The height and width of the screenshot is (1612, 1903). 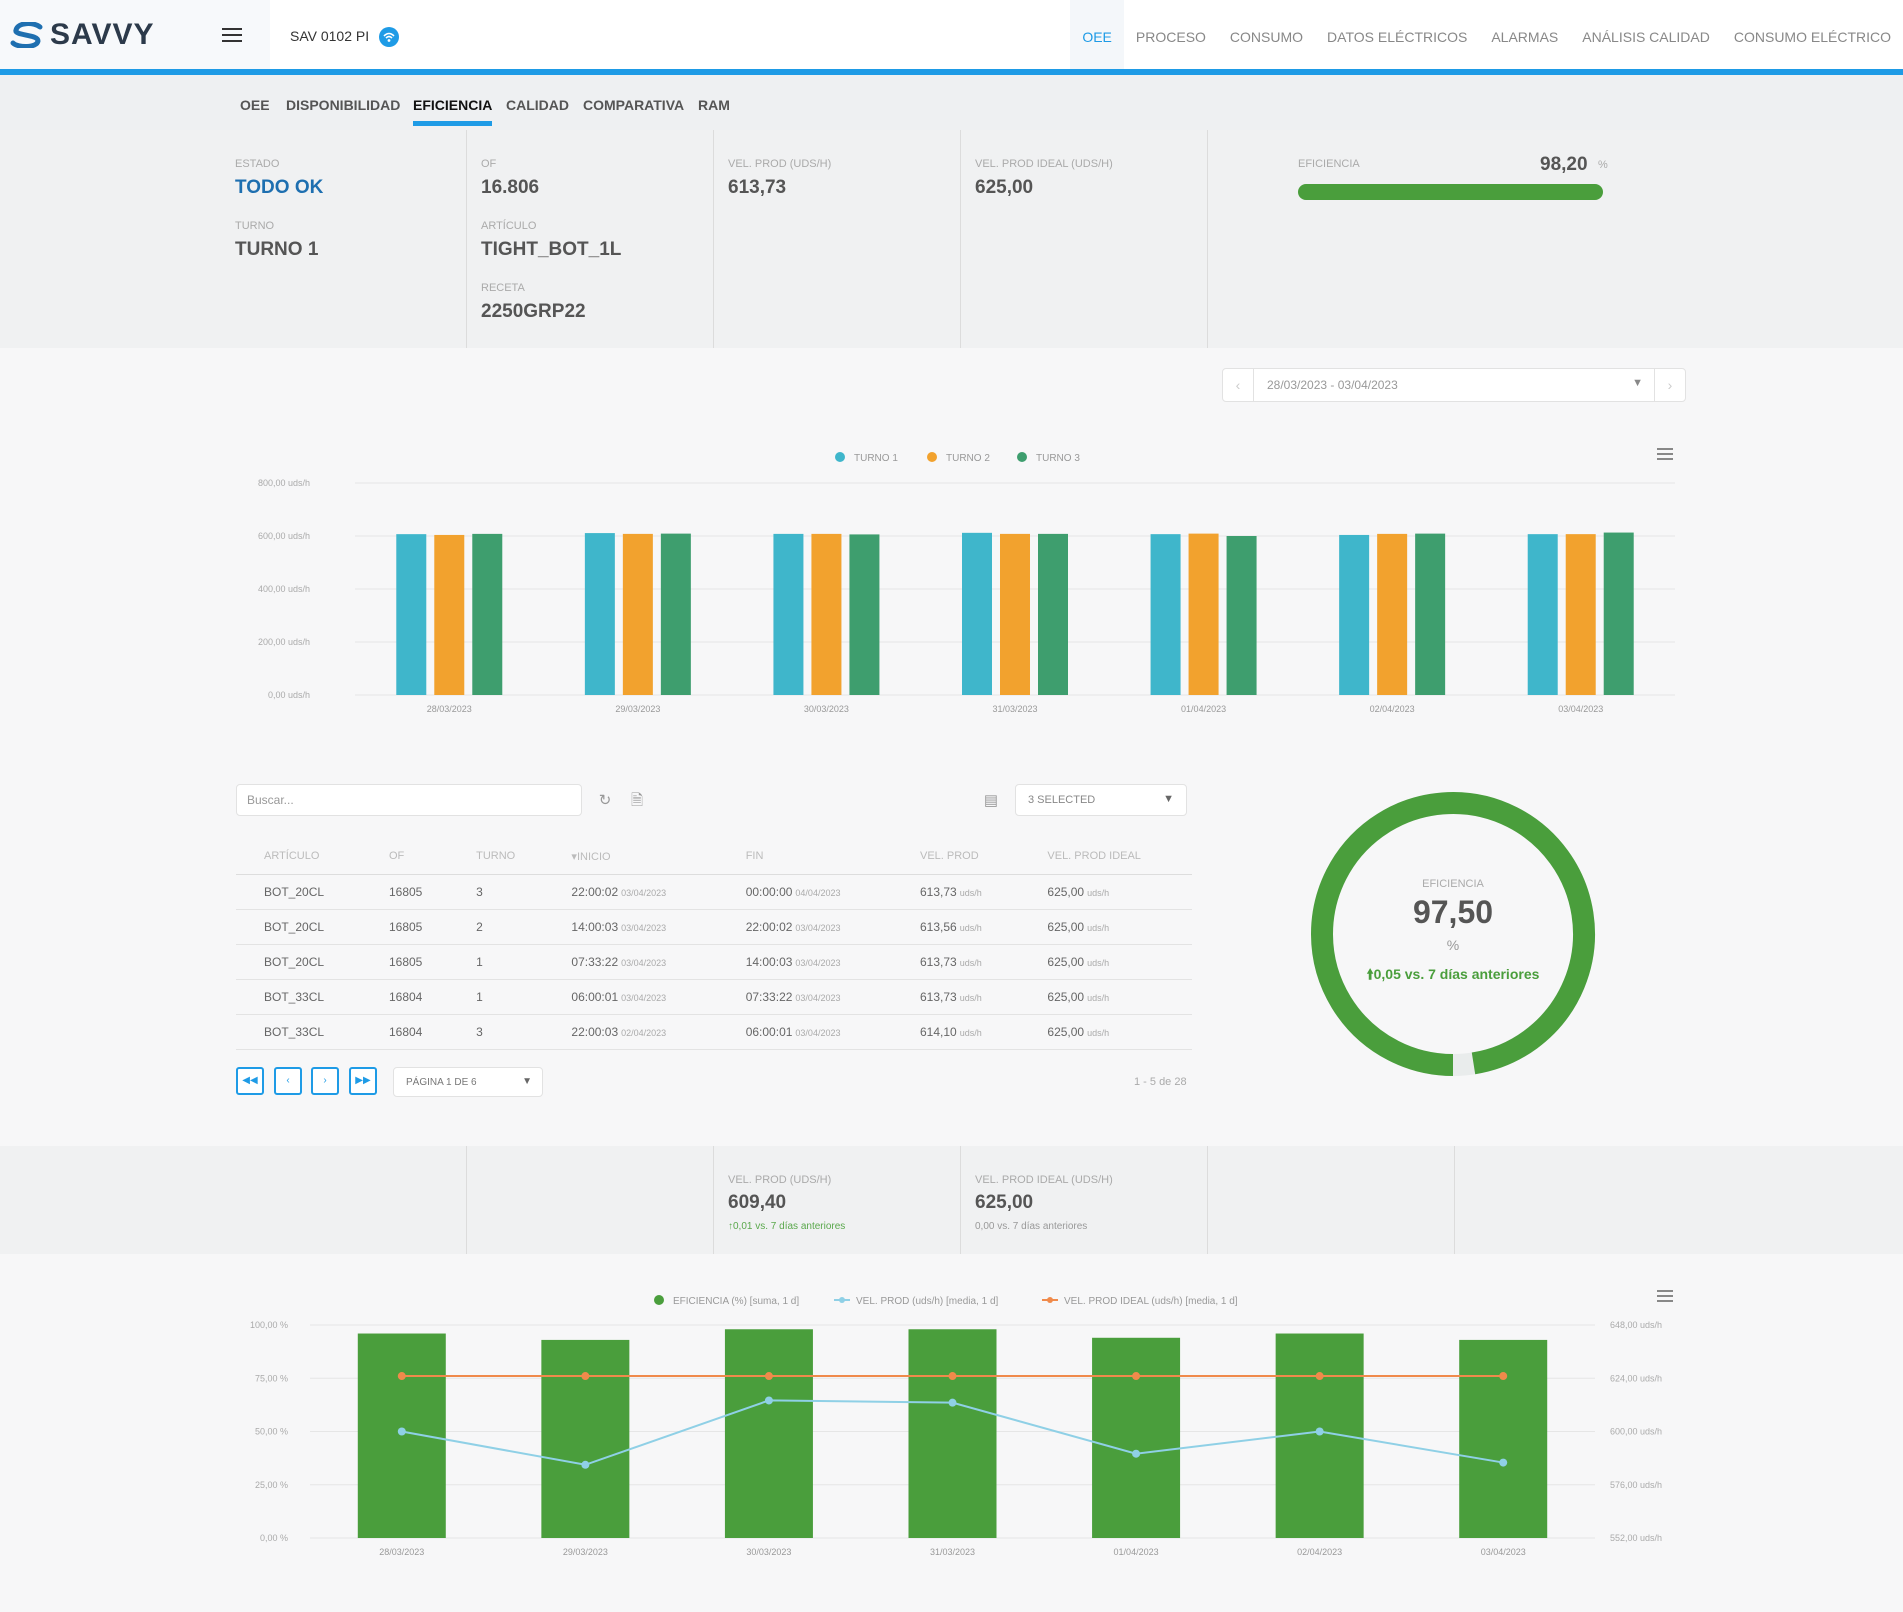 I want to click on tab-comparativa: COMPARATIVA, so click(x=634, y=105).